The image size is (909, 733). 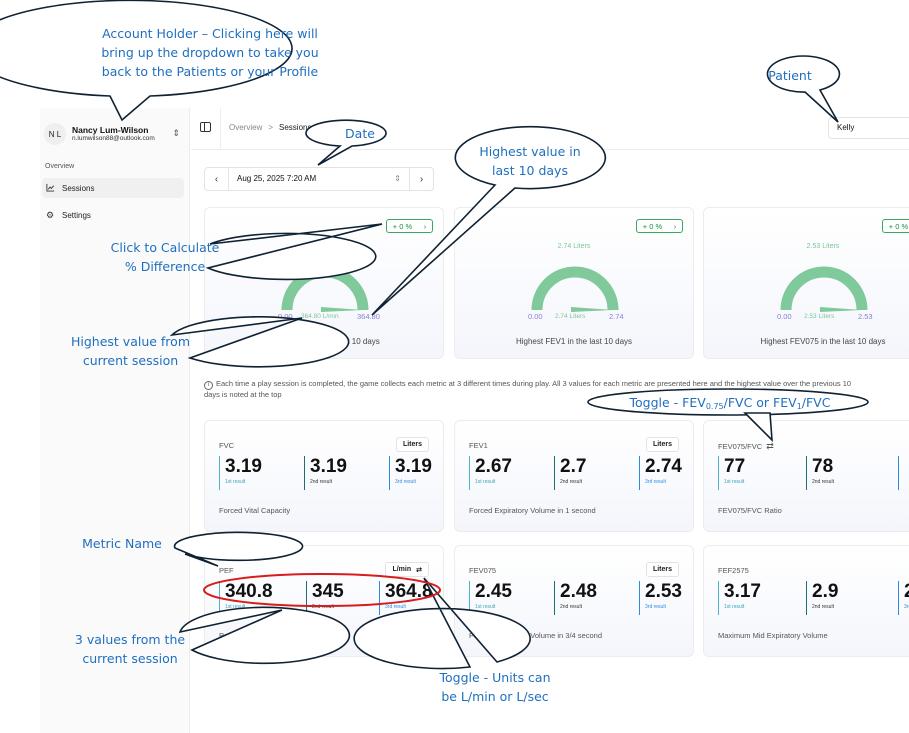 What do you see at coordinates (55, 134) in the screenshot?
I see `avatar: N L` at bounding box center [55, 134].